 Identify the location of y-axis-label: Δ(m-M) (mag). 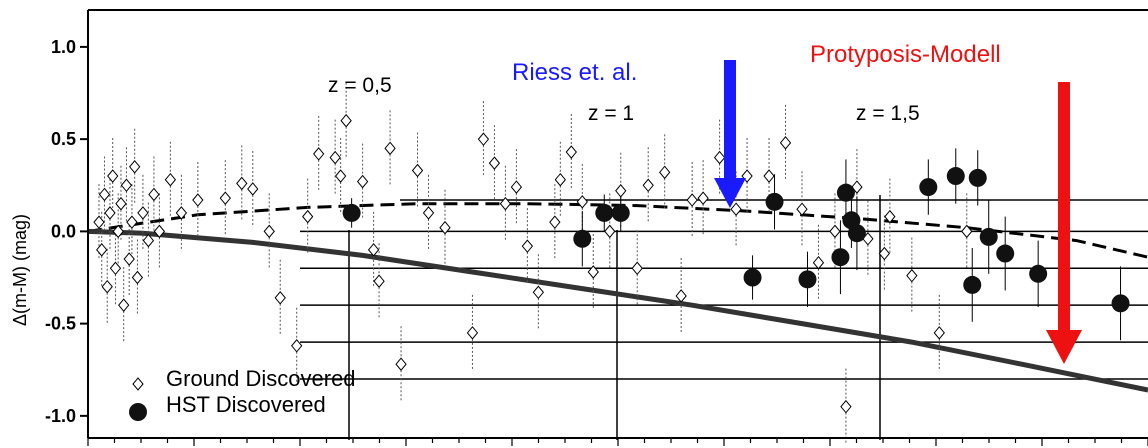
(20, 270).